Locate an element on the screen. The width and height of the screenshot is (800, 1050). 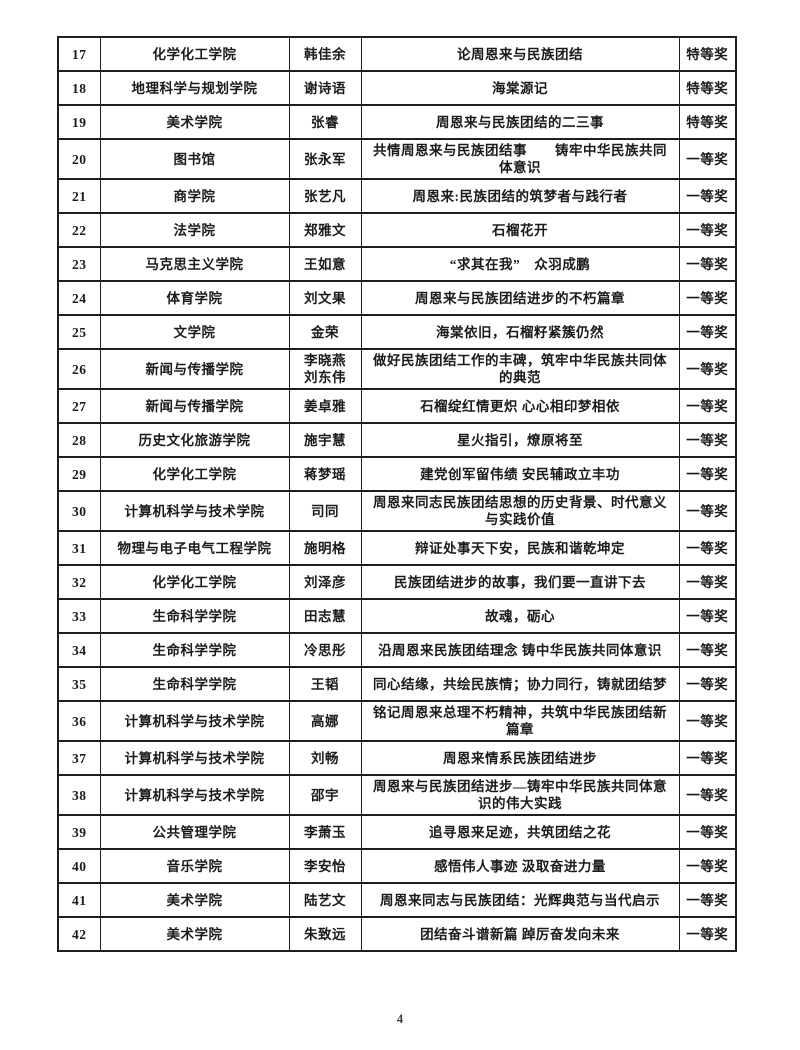
table-row: 20 图书馆 张永军 共情周恩来与民族团结事 铸牢中华民族共同体意识 一等奖 is located at coordinates (397, 159).